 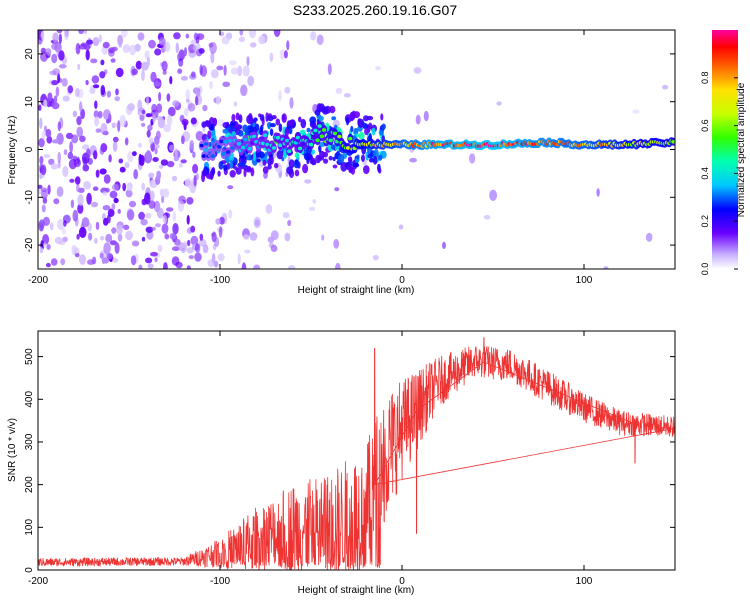 I want to click on x-tick-label: -200, so click(x=38, y=581).